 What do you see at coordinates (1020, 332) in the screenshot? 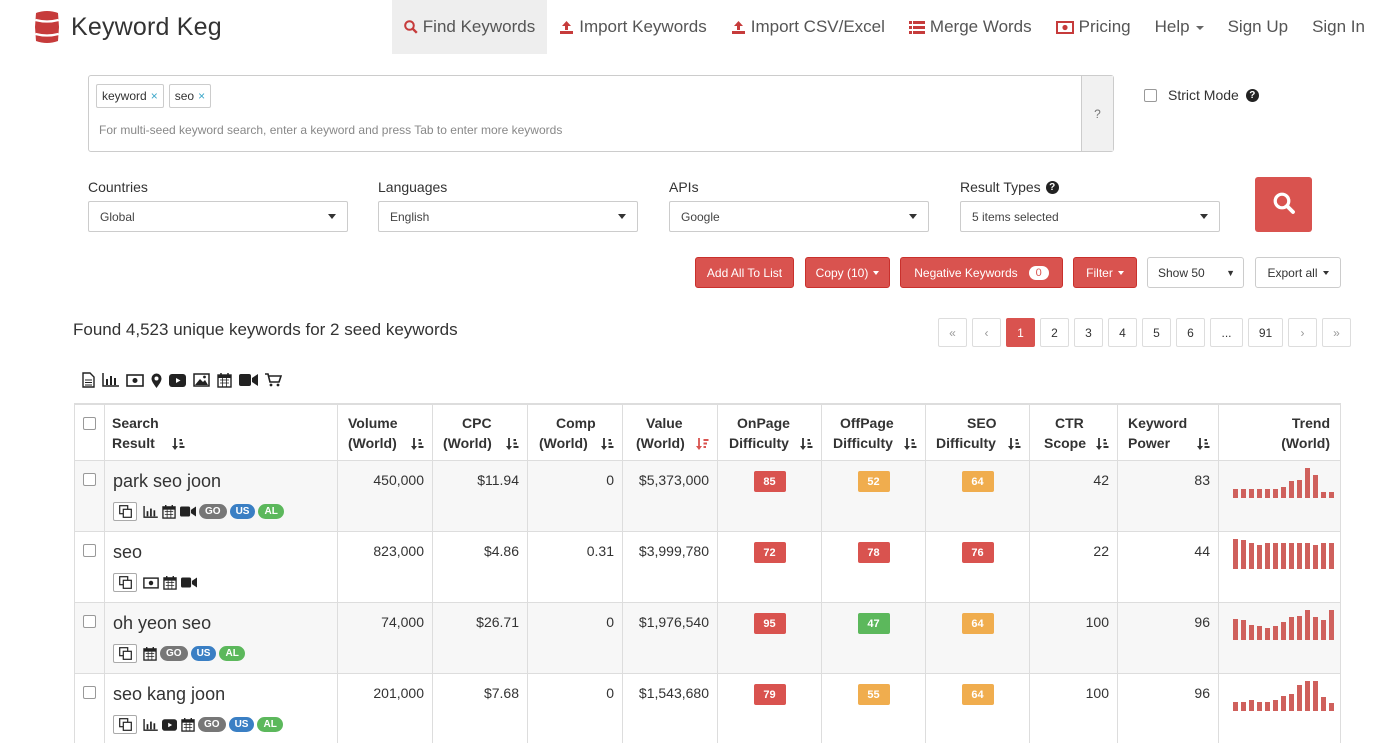
I see `page-link: 1` at bounding box center [1020, 332].